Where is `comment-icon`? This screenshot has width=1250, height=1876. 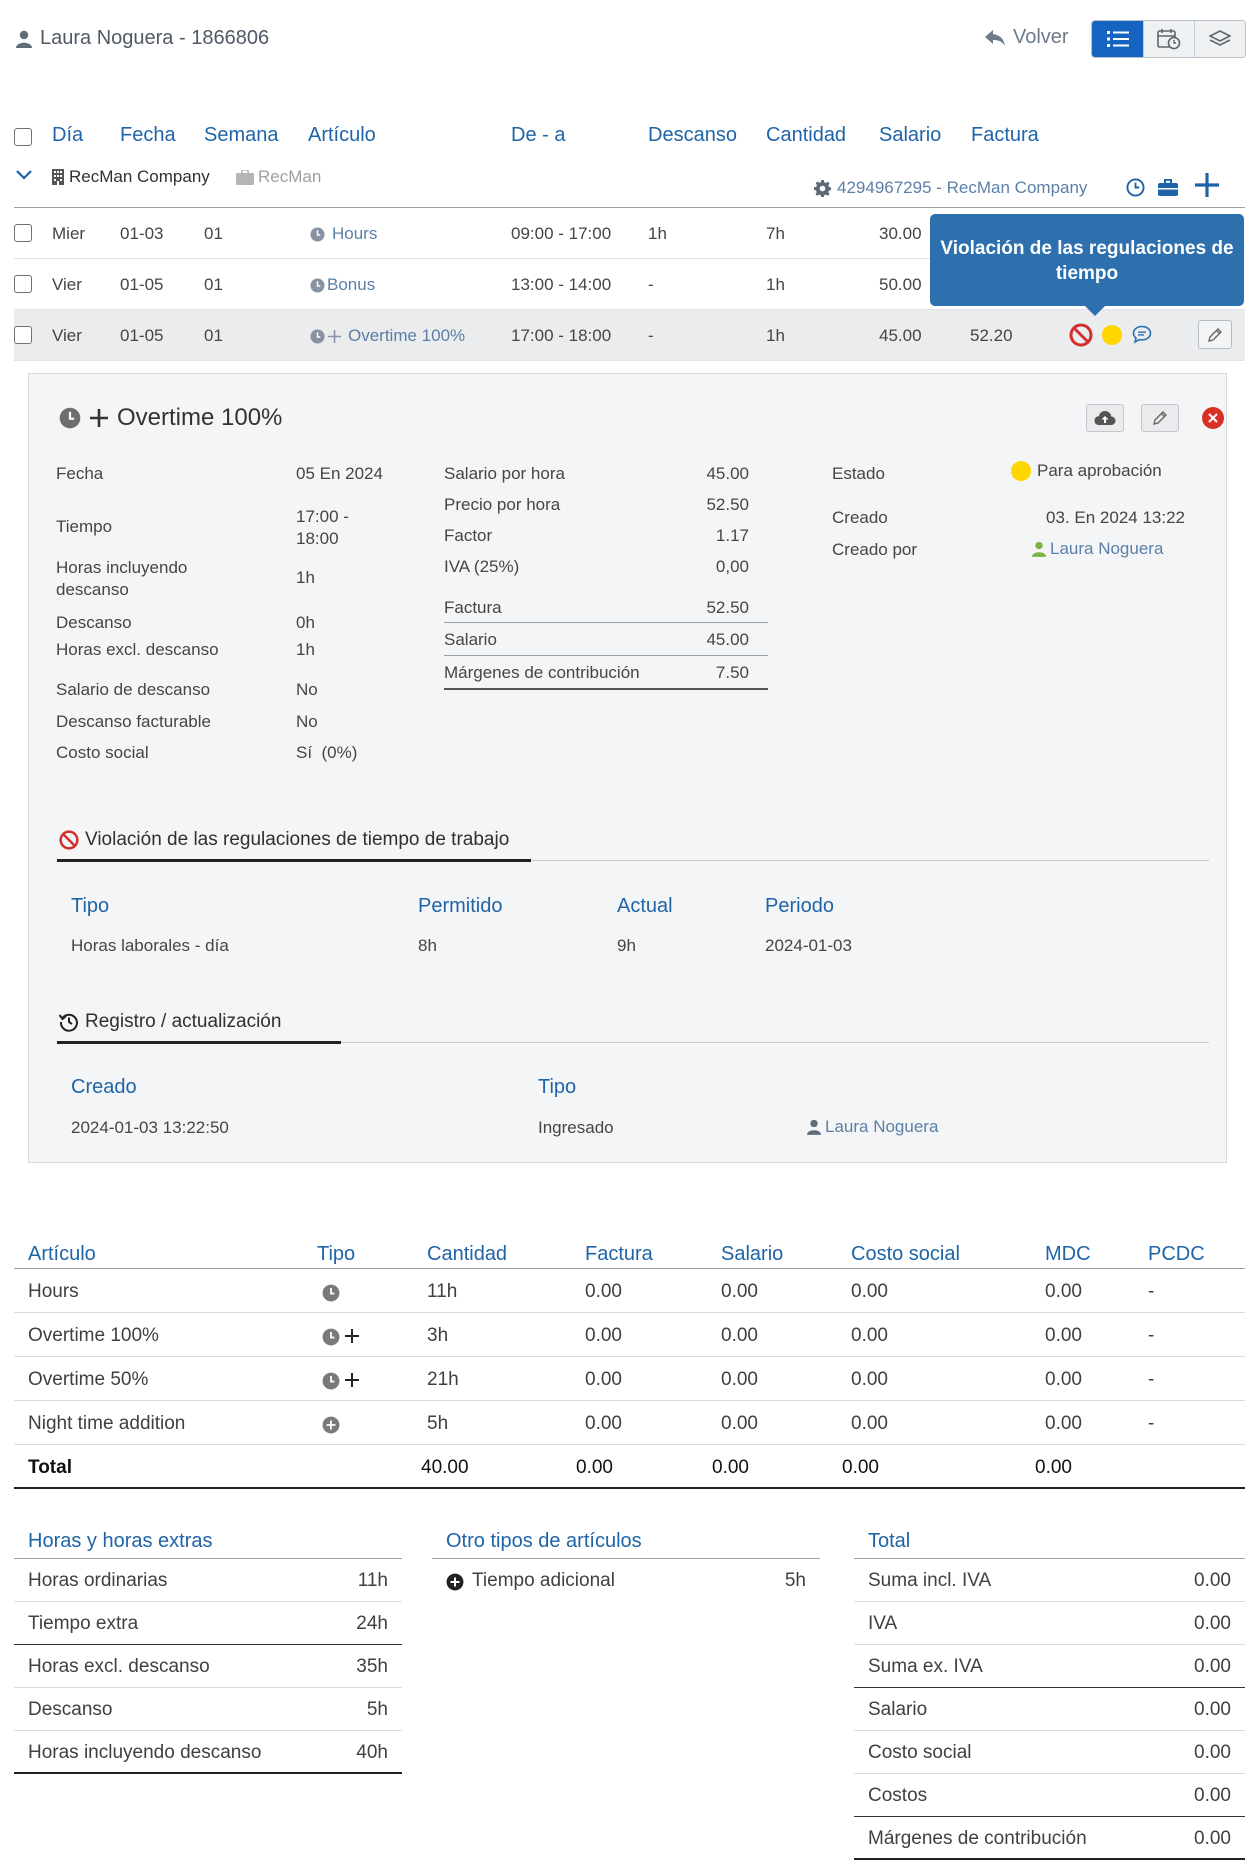 comment-icon is located at coordinates (1142, 334).